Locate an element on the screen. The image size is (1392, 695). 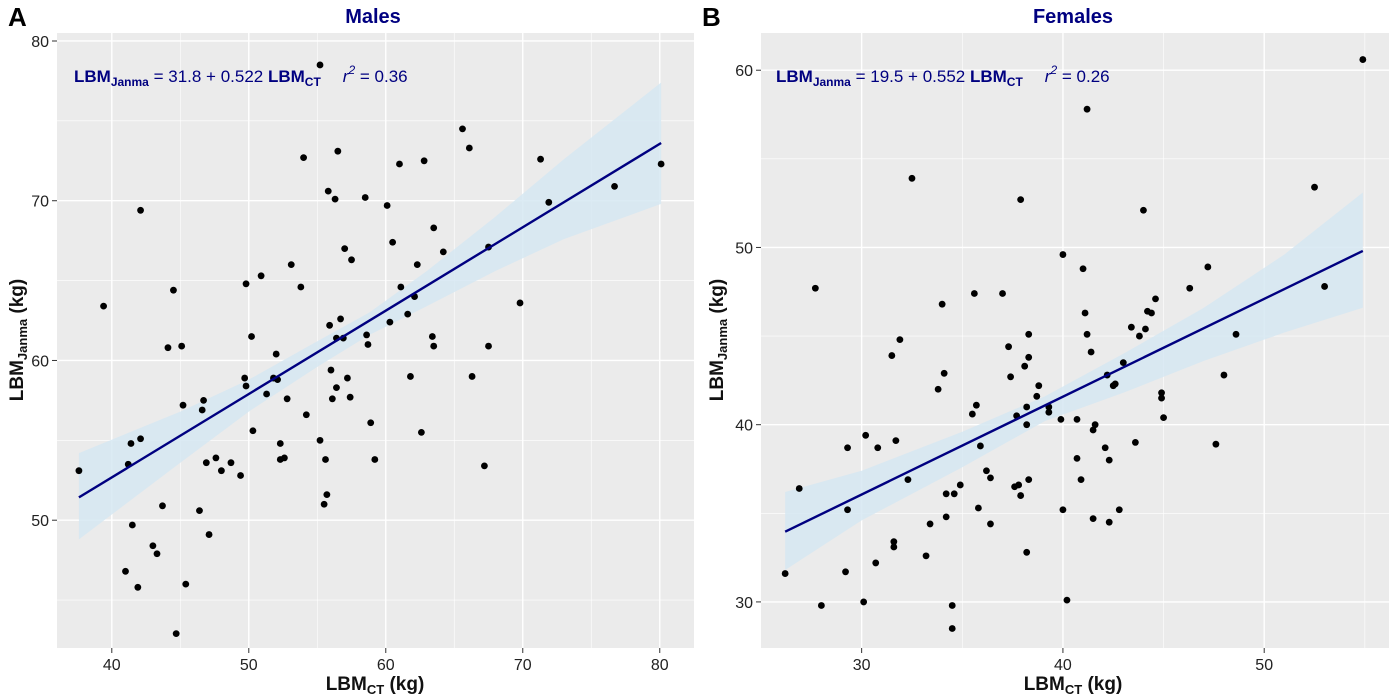
panel-a-letter: A is located at coordinates (17, 17).